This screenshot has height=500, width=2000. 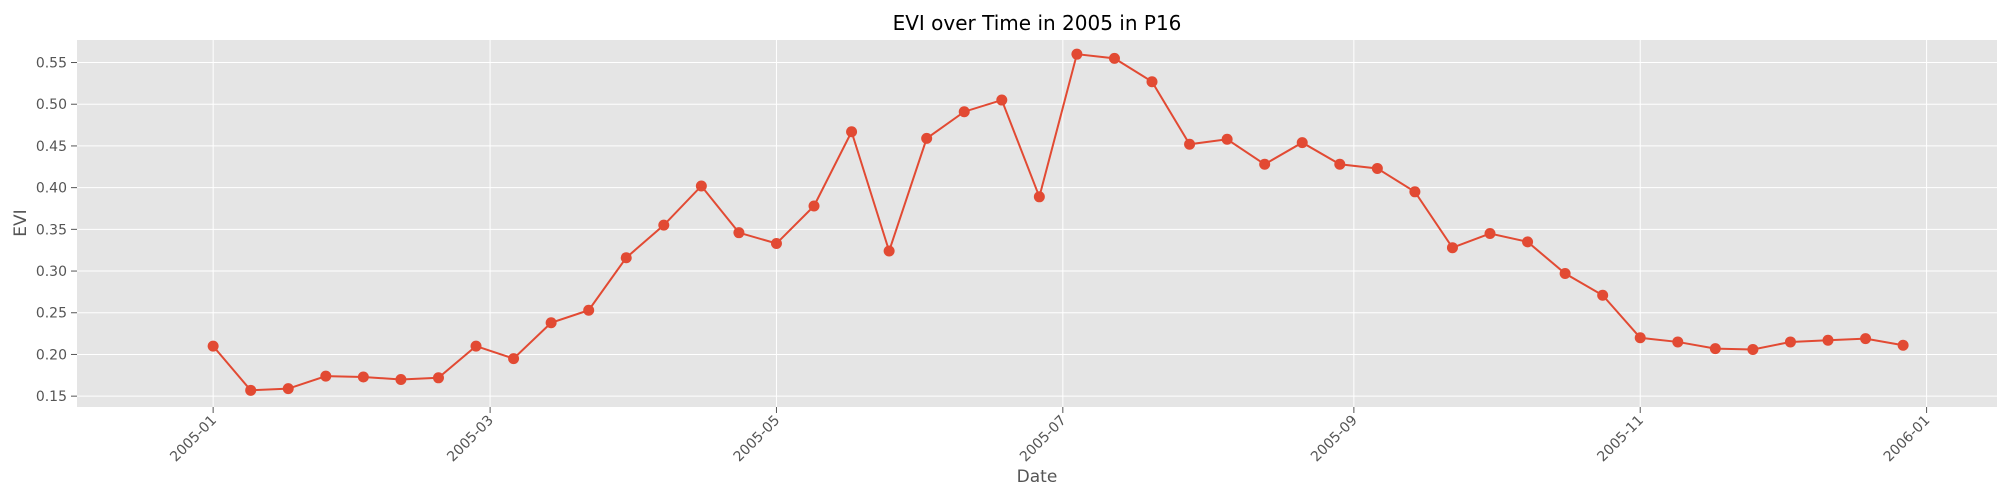 I want to click on x-tick-label: 2006-01, so click(x=1907, y=439).